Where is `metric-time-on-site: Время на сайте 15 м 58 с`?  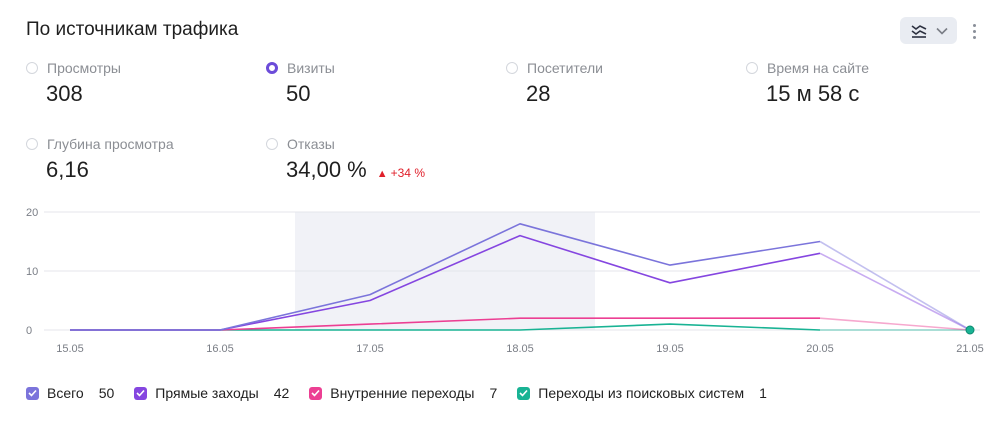
metric-time-on-site: Время на сайте 15 м 58 с is located at coordinates (807, 83).